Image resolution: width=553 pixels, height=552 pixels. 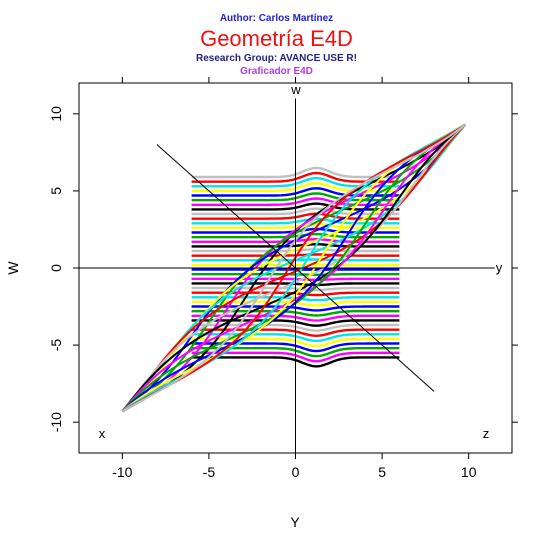 I want to click on y-tick-label: -5, so click(x=56, y=345).